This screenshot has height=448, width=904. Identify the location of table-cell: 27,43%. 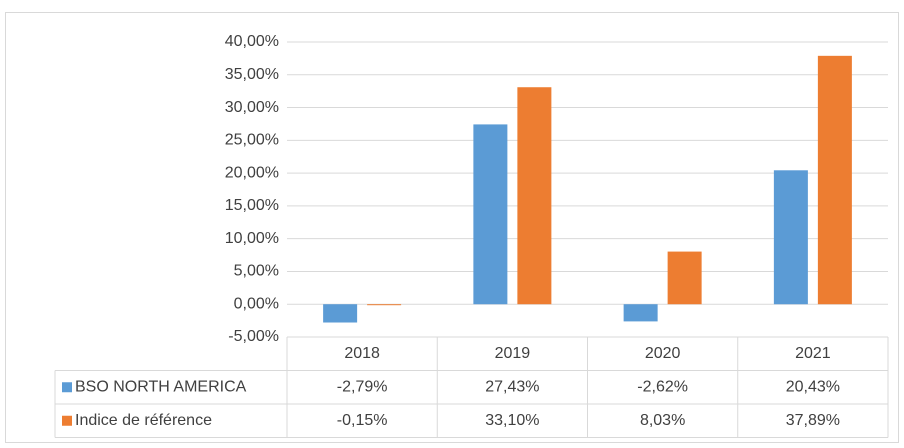
(512, 386).